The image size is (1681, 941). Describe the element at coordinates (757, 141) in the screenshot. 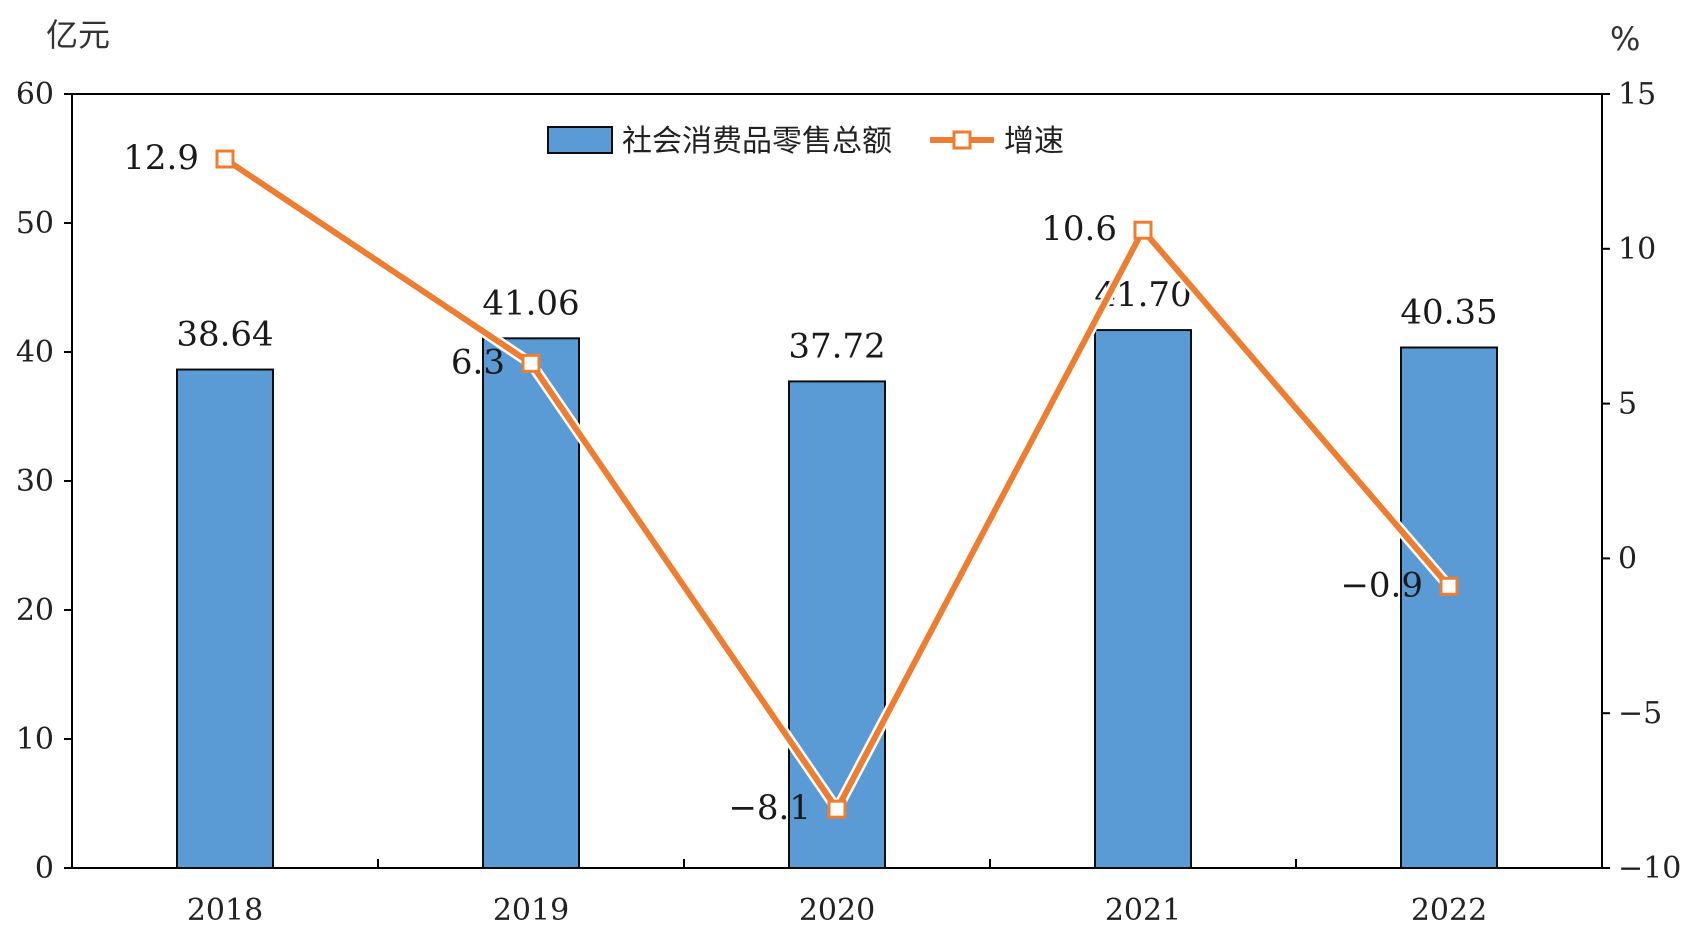

I see `legend-bar-label: 社会消费品零售总额` at that location.